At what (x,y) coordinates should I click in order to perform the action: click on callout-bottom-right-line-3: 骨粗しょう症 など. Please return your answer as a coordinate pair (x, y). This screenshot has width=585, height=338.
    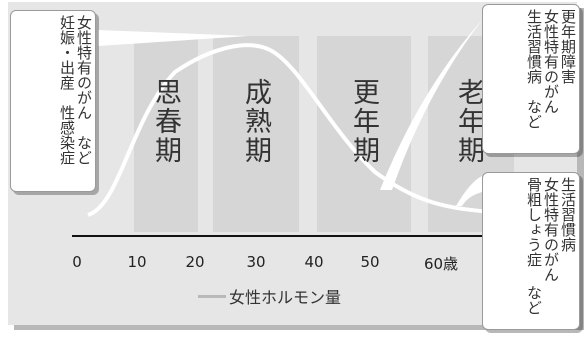
    Looking at the image, I should click on (534, 246).